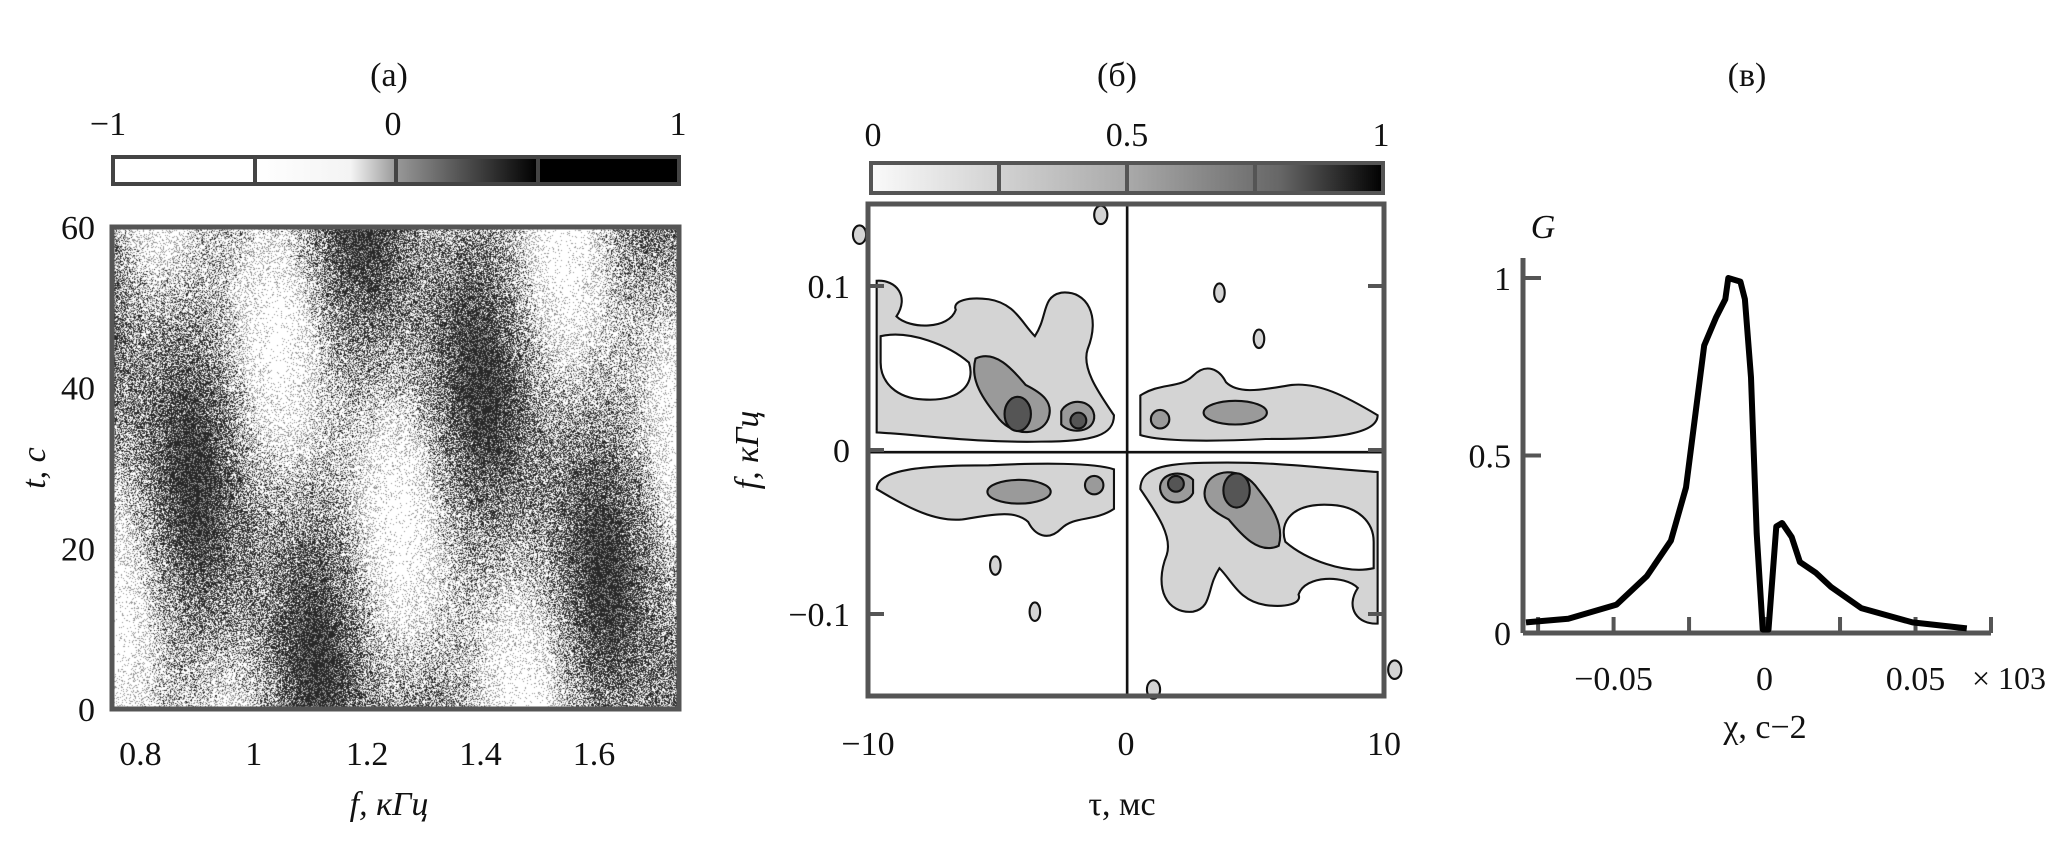 The image size is (2067, 851). What do you see at coordinates (78, 389) in the screenshot?
I see `y-tick-label: 40` at bounding box center [78, 389].